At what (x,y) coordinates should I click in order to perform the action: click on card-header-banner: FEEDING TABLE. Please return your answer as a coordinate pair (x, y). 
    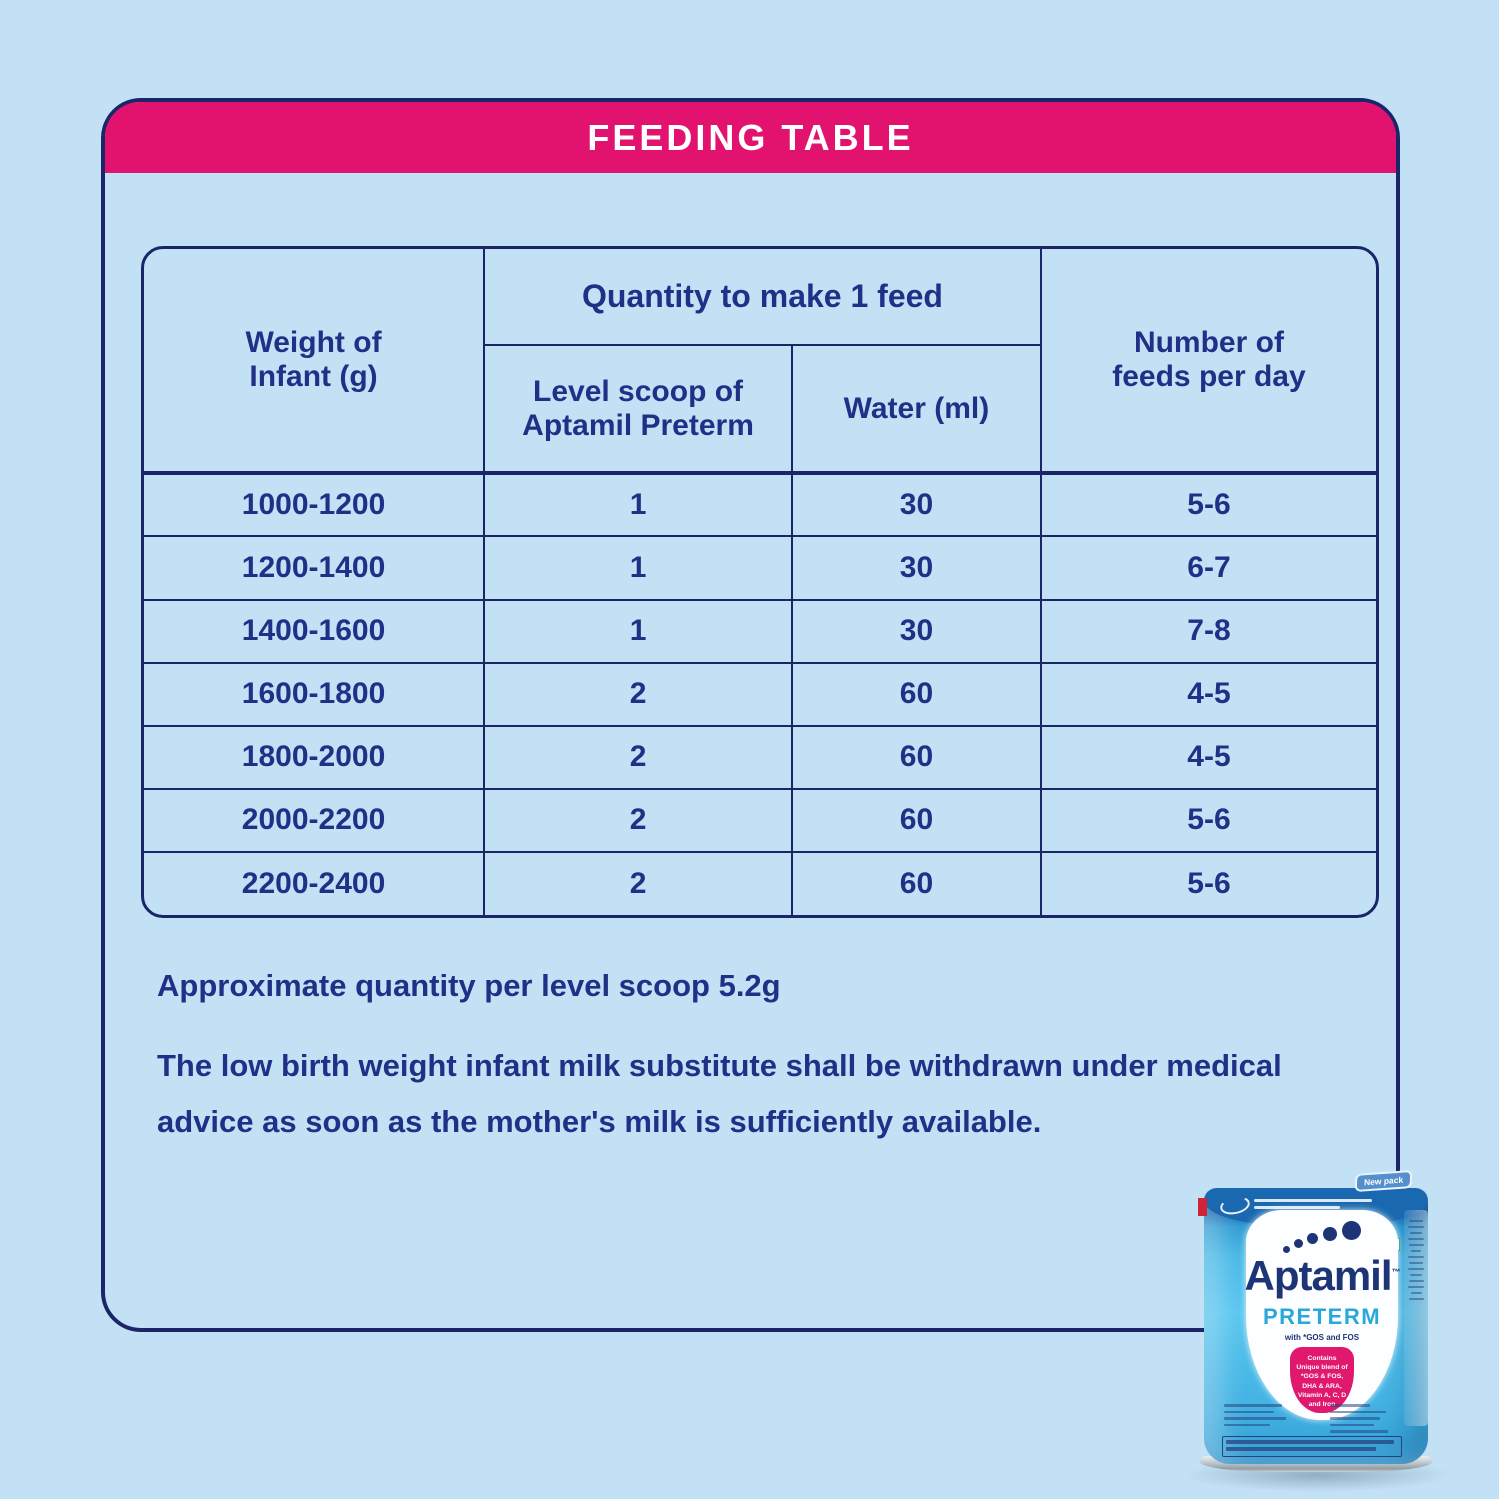
    Looking at the image, I should click on (750, 137).